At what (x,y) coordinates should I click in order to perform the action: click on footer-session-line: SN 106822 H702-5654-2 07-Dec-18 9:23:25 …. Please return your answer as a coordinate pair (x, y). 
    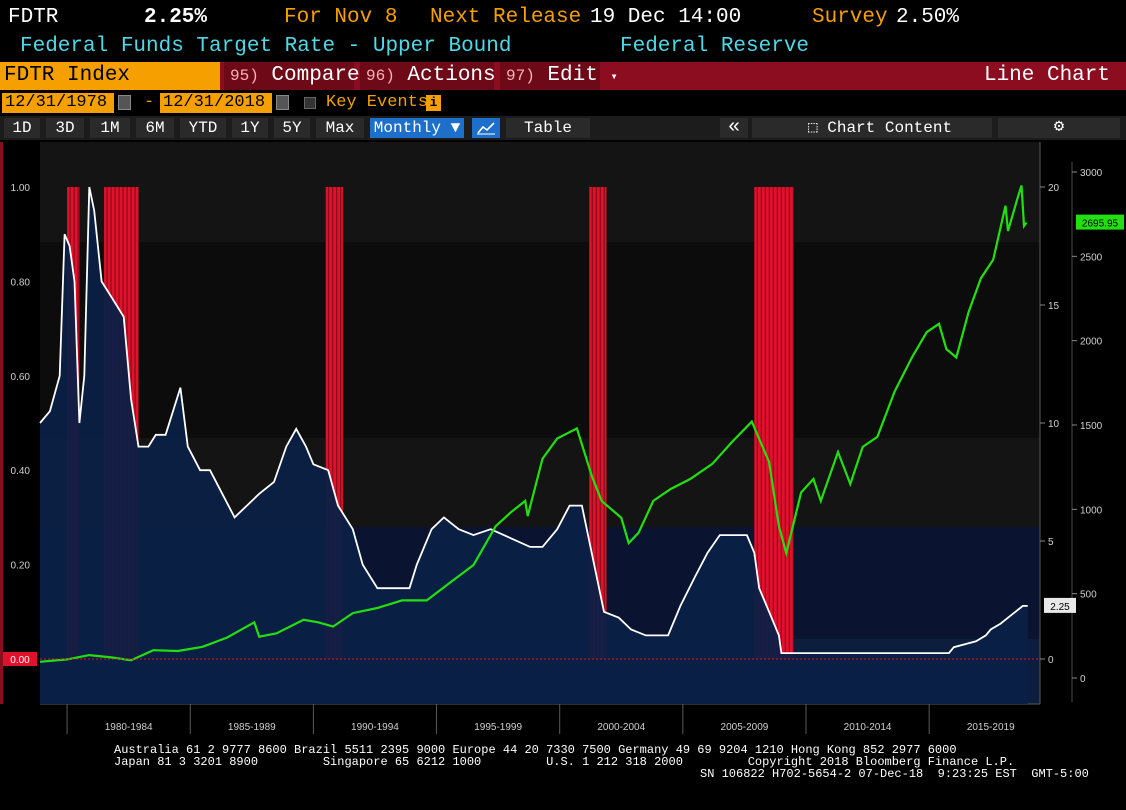
    Looking at the image, I should click on (894, 774).